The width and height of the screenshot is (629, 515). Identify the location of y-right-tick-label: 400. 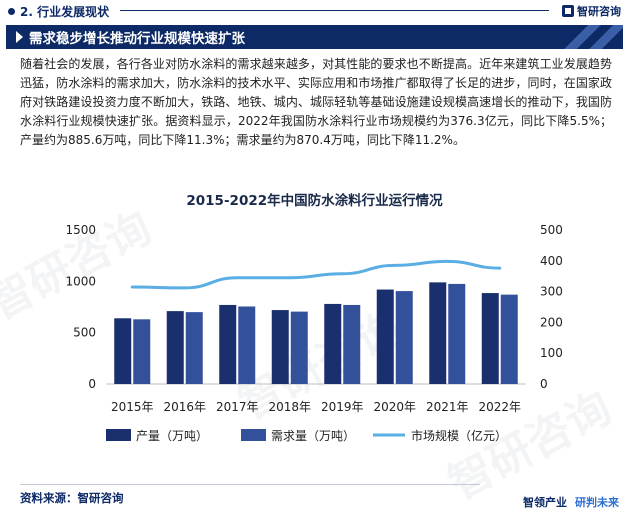
(551, 261).